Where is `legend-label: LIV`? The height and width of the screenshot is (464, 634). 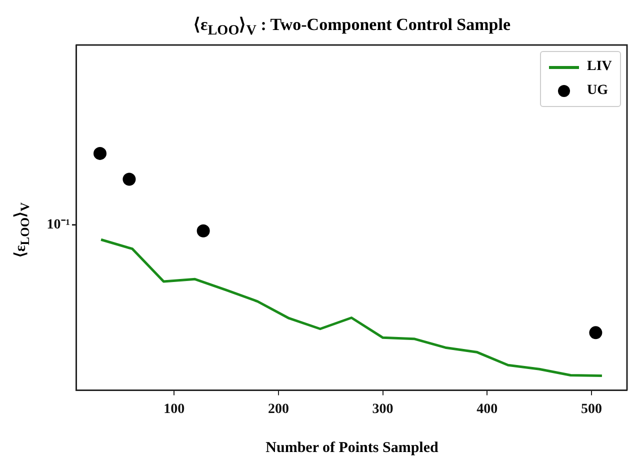 legend-label: LIV is located at coordinates (599, 67).